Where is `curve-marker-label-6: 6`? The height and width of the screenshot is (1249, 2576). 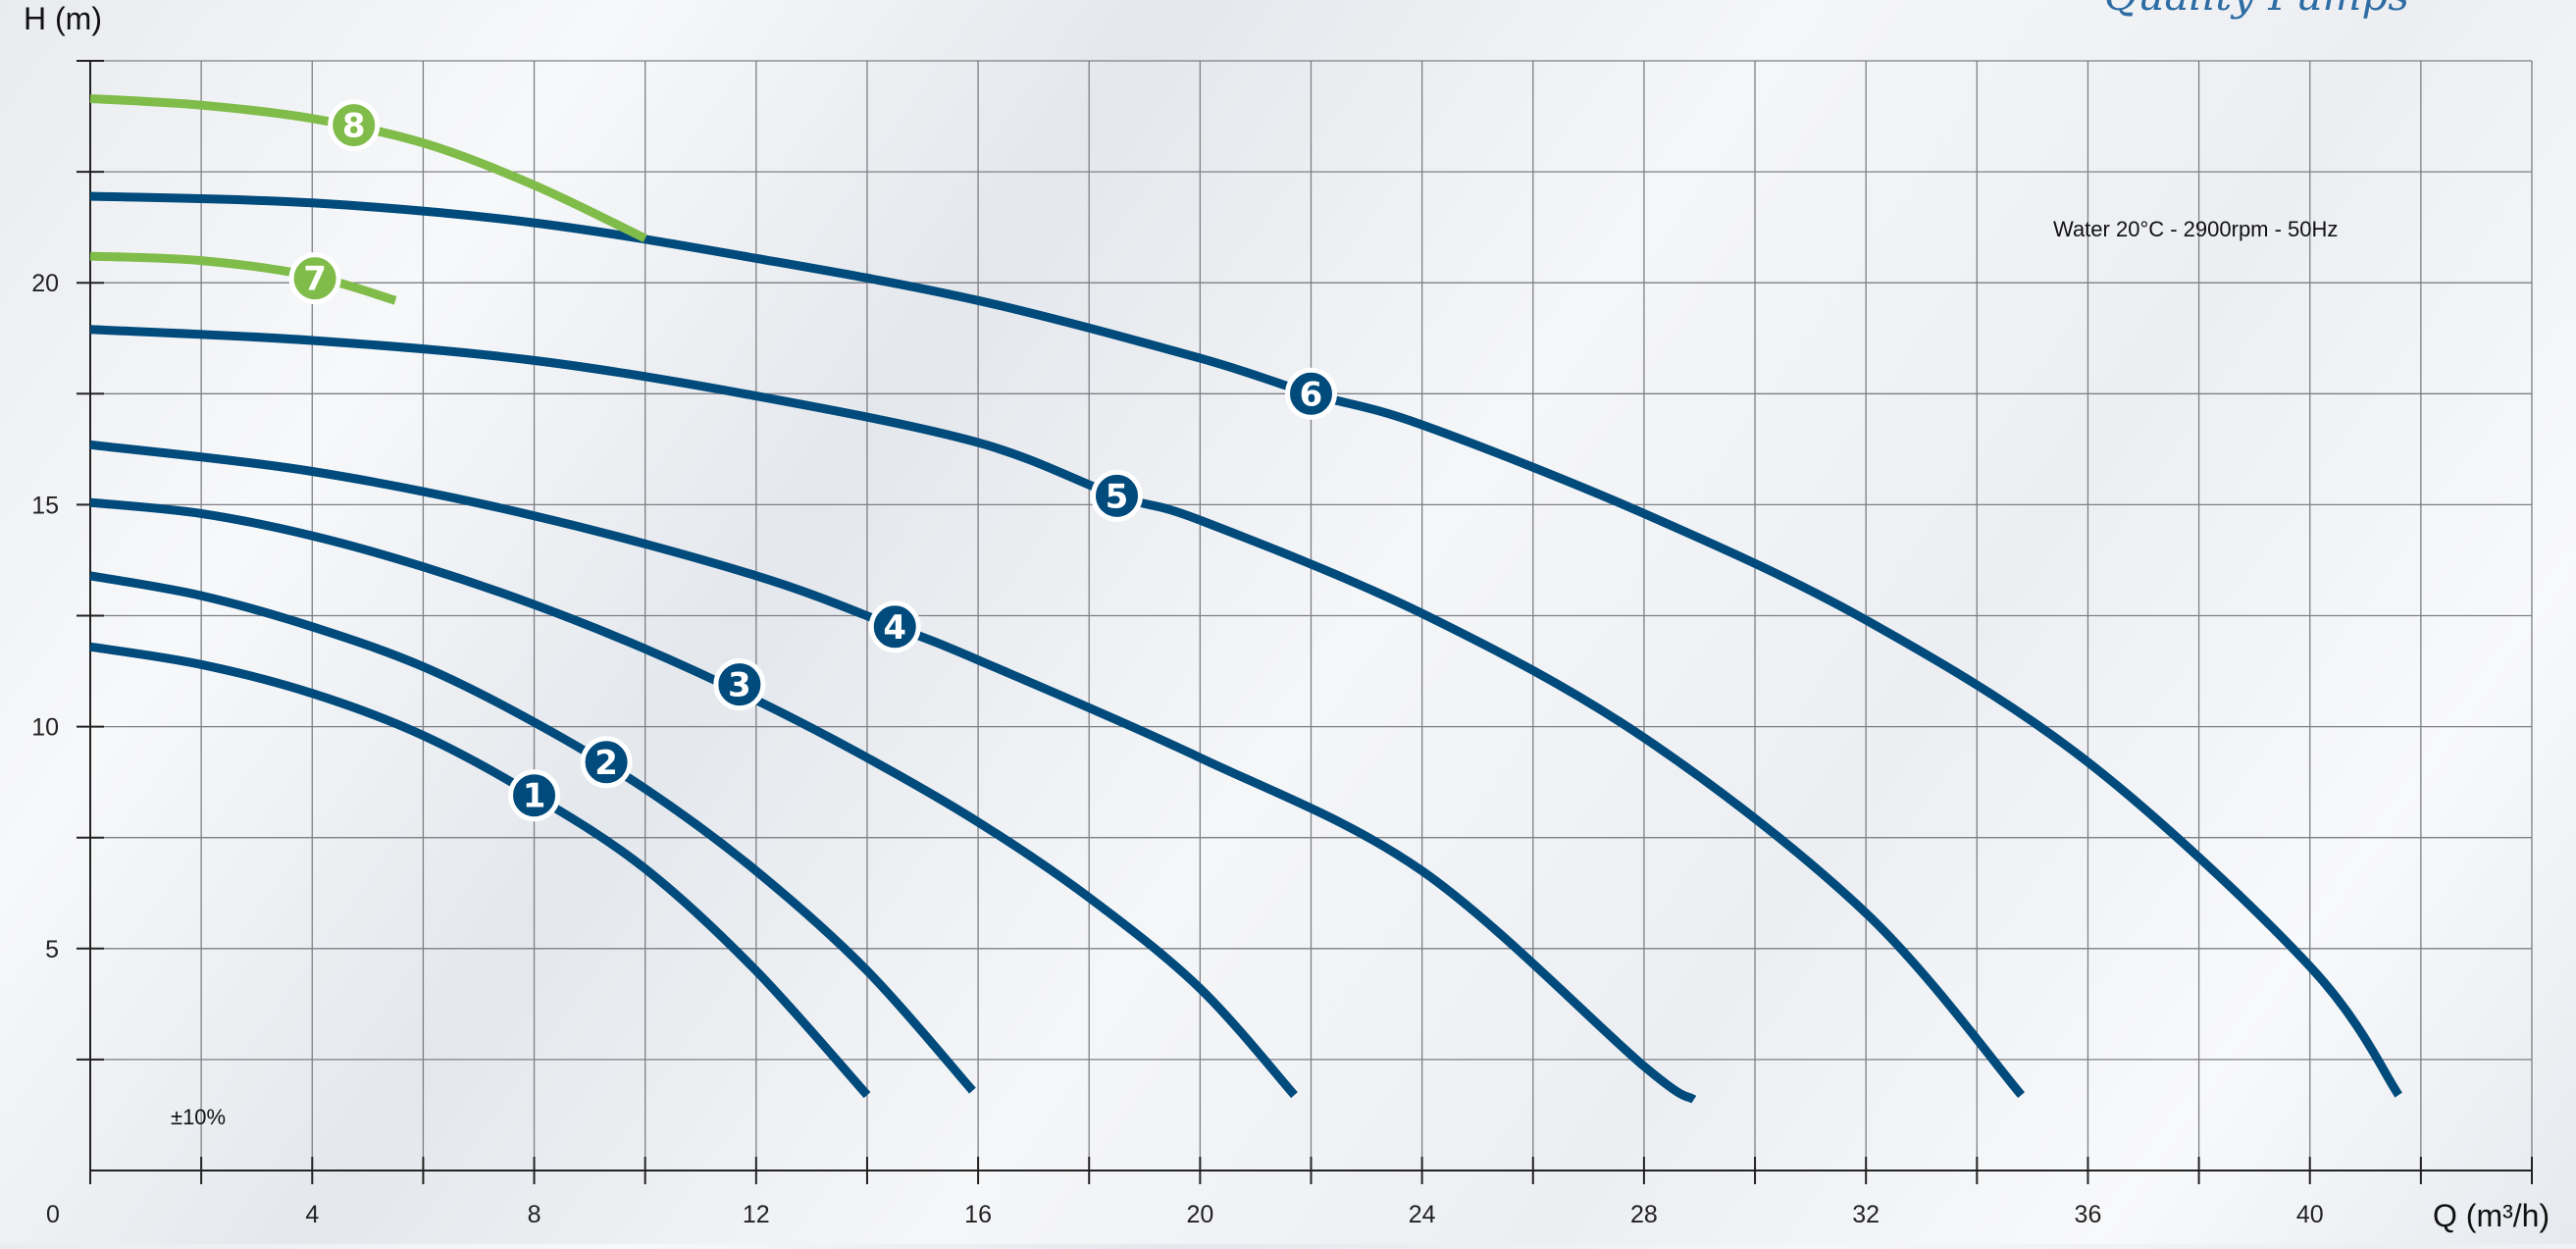 curve-marker-label-6: 6 is located at coordinates (1311, 395).